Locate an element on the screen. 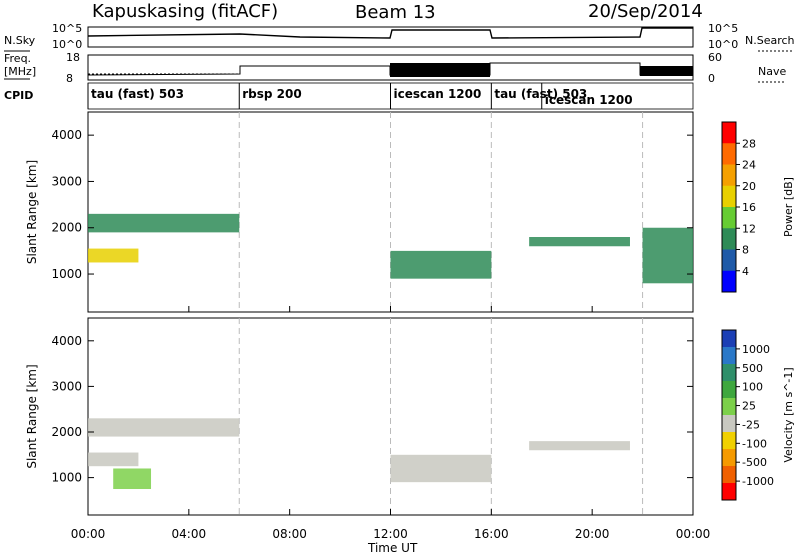  power-colorbar: 4 8 12 16 20 24 28 Power [dB] is located at coordinates (758, 207).